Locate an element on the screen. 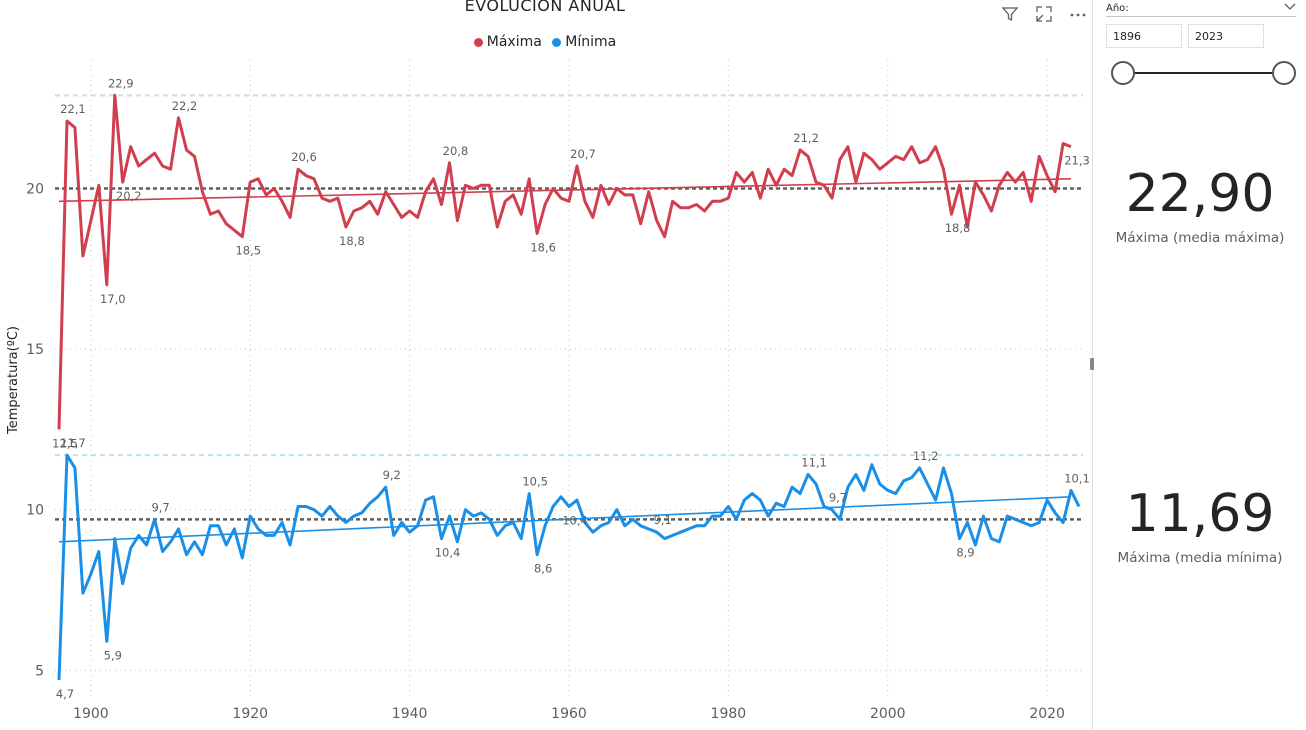 This screenshot has width=1306, height=730. data-label: 18,6 is located at coordinates (543, 247).